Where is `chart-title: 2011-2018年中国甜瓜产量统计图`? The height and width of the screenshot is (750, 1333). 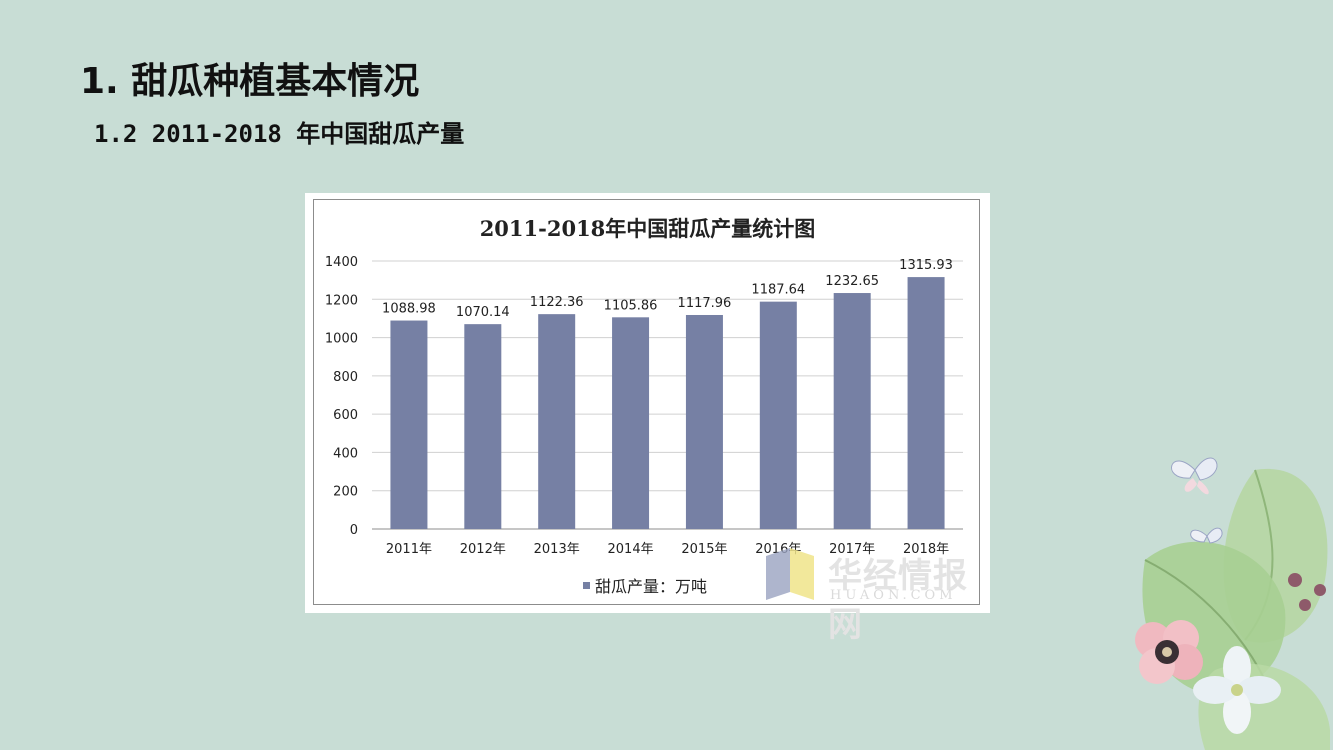
chart-title: 2011-2018年中国甜瓜产量统计图 is located at coordinates (647, 228).